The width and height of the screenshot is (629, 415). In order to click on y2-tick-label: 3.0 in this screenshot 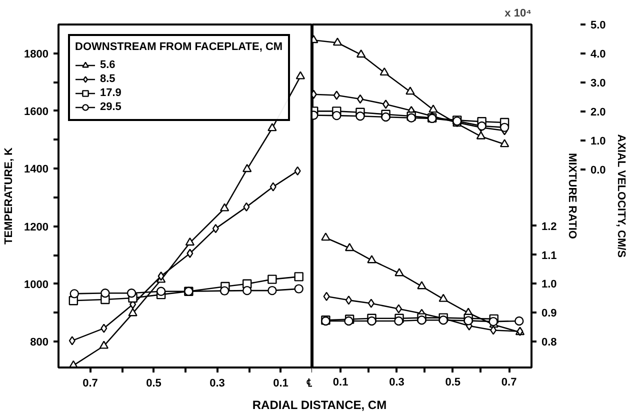, I will do `click(598, 83)`.